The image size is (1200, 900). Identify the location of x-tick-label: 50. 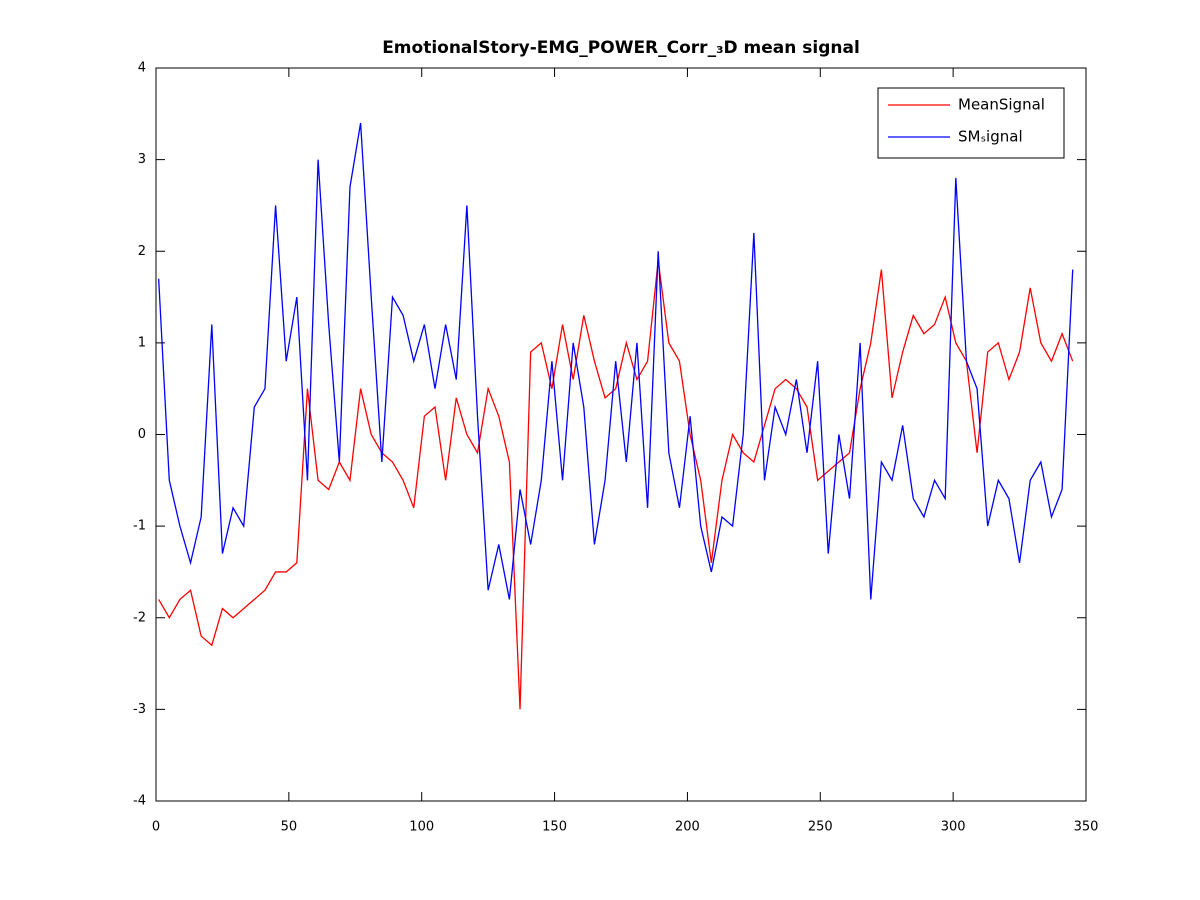
(289, 827).